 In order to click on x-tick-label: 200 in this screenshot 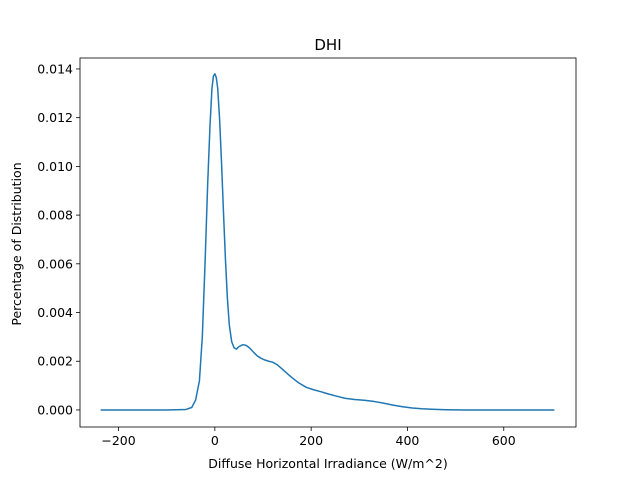, I will do `click(311, 440)`.